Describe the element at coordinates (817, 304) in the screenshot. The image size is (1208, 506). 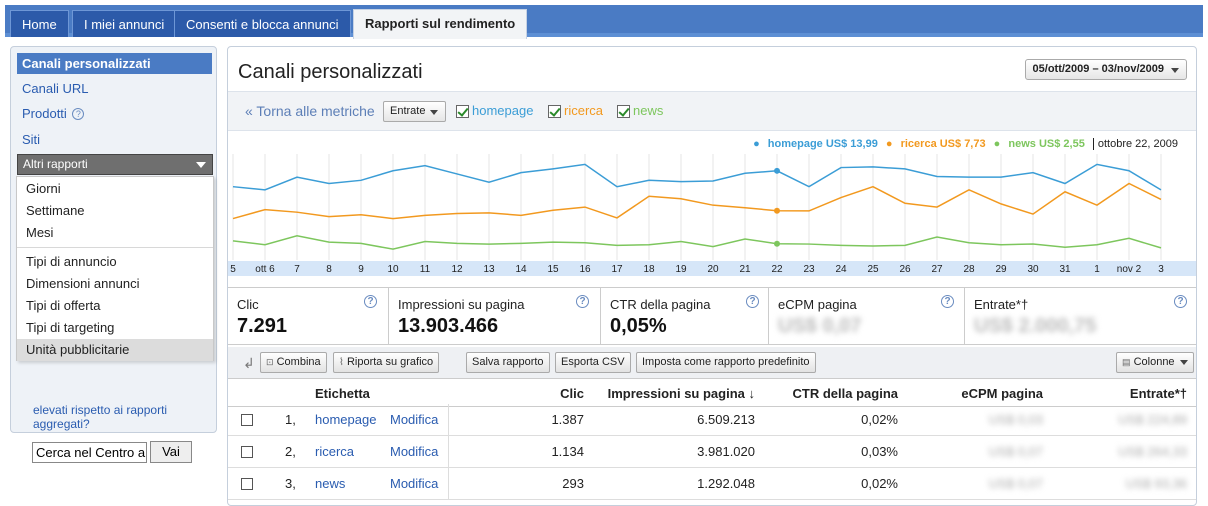
I see `kpi-label: eCPM pagina` at that location.